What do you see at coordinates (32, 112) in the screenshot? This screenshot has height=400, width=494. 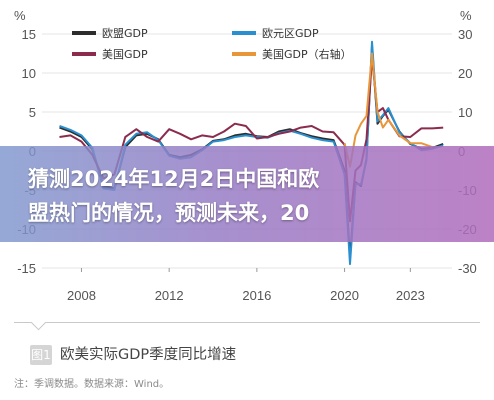 I see `left-tick-label: 5` at bounding box center [32, 112].